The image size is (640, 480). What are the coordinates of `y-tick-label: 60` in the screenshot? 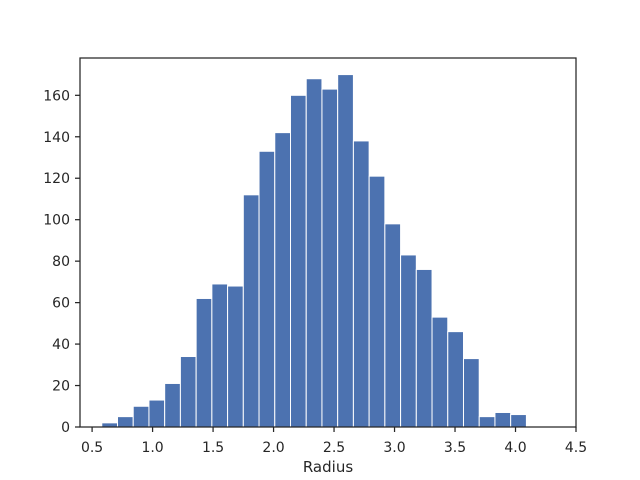 It's located at (61, 304).